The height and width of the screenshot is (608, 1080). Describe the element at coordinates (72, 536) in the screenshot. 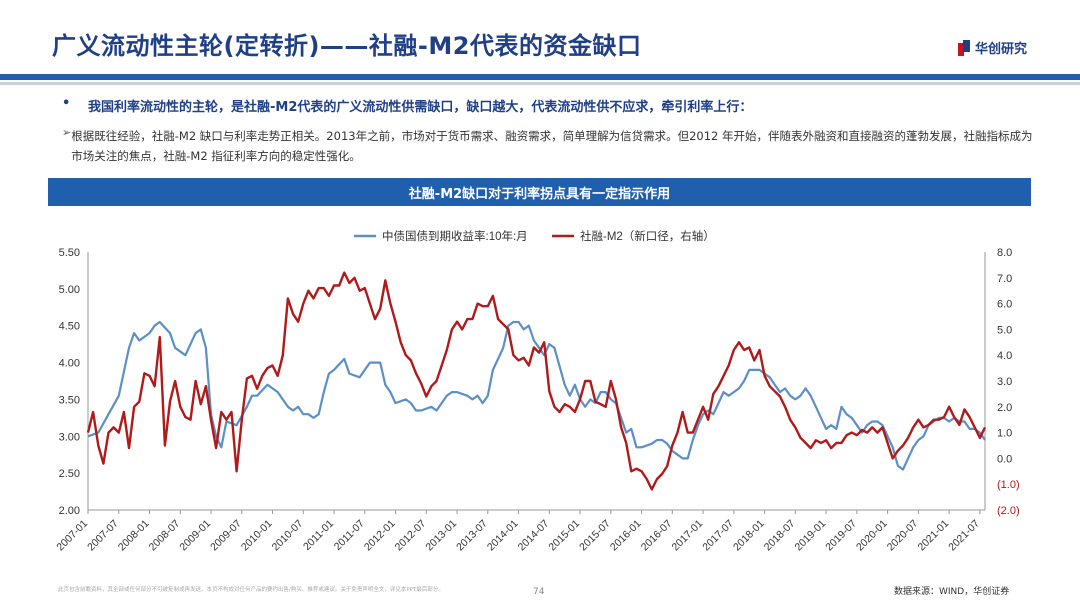

I see `x-tick-label: 2007-01` at that location.